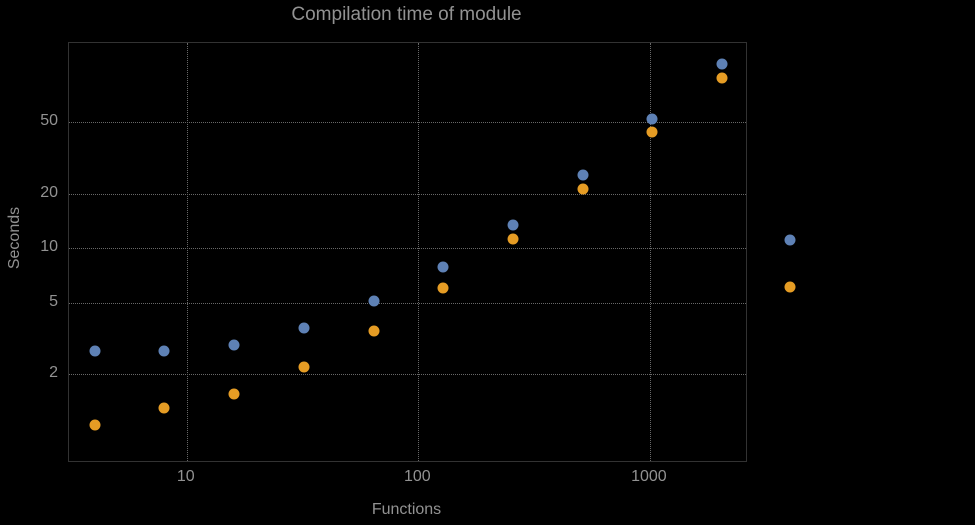 The height and width of the screenshot is (525, 975). What do you see at coordinates (406, 14) in the screenshot?
I see `chart-title: Compilation time of module` at bounding box center [406, 14].